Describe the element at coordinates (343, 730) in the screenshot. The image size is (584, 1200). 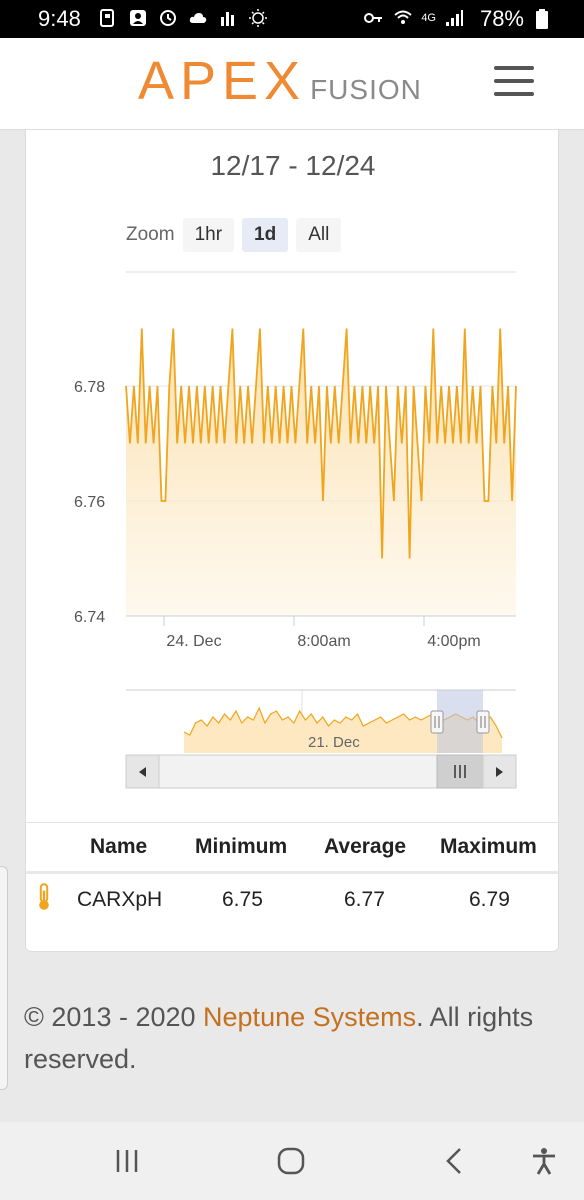
I see `navigator-area` at that location.